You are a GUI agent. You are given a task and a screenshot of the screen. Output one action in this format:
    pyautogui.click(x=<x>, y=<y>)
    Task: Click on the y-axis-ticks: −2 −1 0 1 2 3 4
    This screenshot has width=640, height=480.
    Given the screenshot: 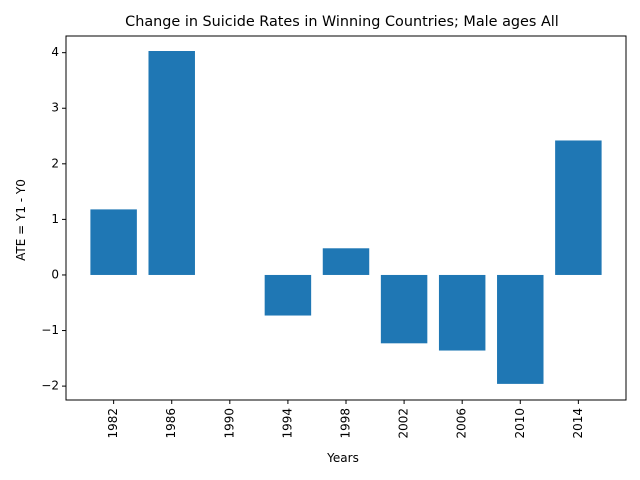 What is the action you would take?
    pyautogui.click(x=53, y=219)
    